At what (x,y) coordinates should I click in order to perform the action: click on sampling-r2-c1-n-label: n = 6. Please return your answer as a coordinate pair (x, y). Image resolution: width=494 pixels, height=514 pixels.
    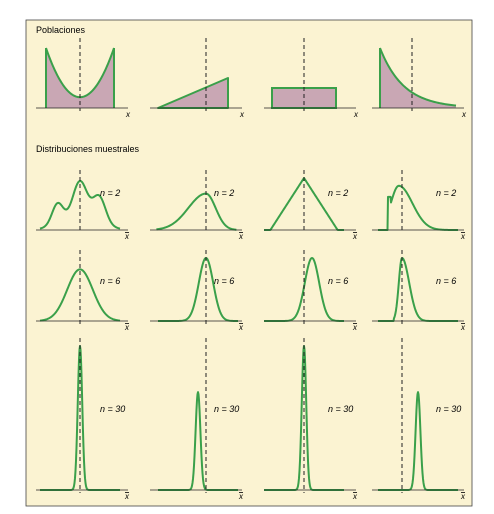
    Looking at the image, I should click on (110, 281).